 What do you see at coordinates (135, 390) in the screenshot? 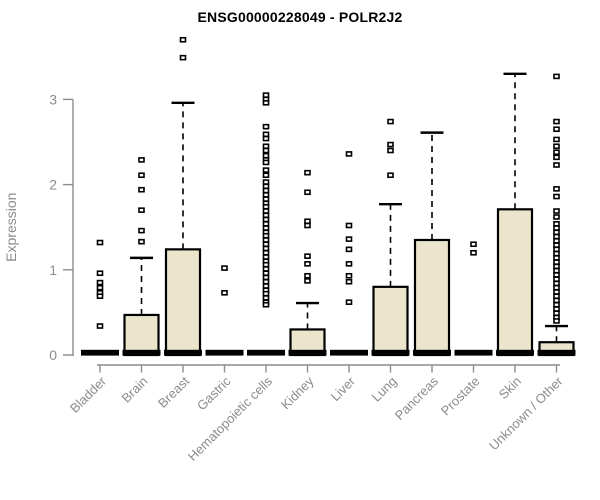
I see `x-tick-label: Brain` at bounding box center [135, 390].